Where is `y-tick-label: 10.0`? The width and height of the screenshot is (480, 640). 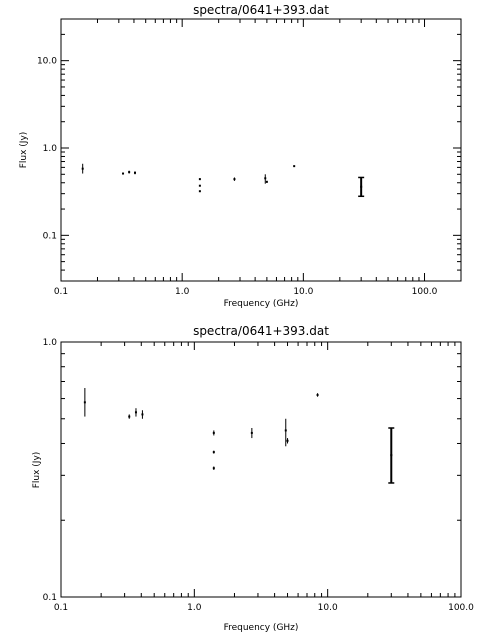 y-tick-label: 10.0 is located at coordinates (47, 62).